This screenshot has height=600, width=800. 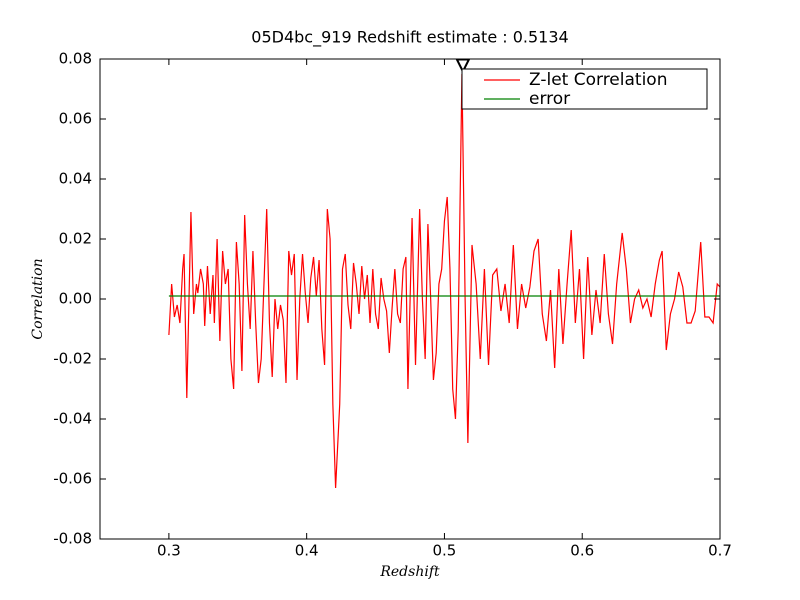 What do you see at coordinates (582, 551) in the screenshot?
I see `x-tick-label: 0.6` at bounding box center [582, 551].